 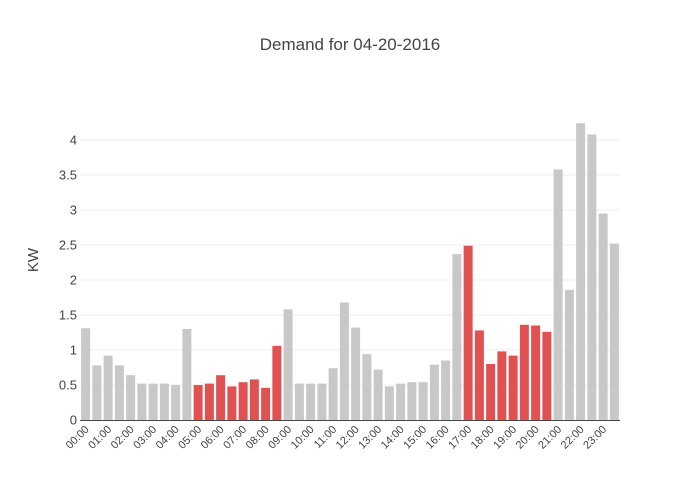 I want to click on y-tick-label: 0, so click(x=73, y=420).